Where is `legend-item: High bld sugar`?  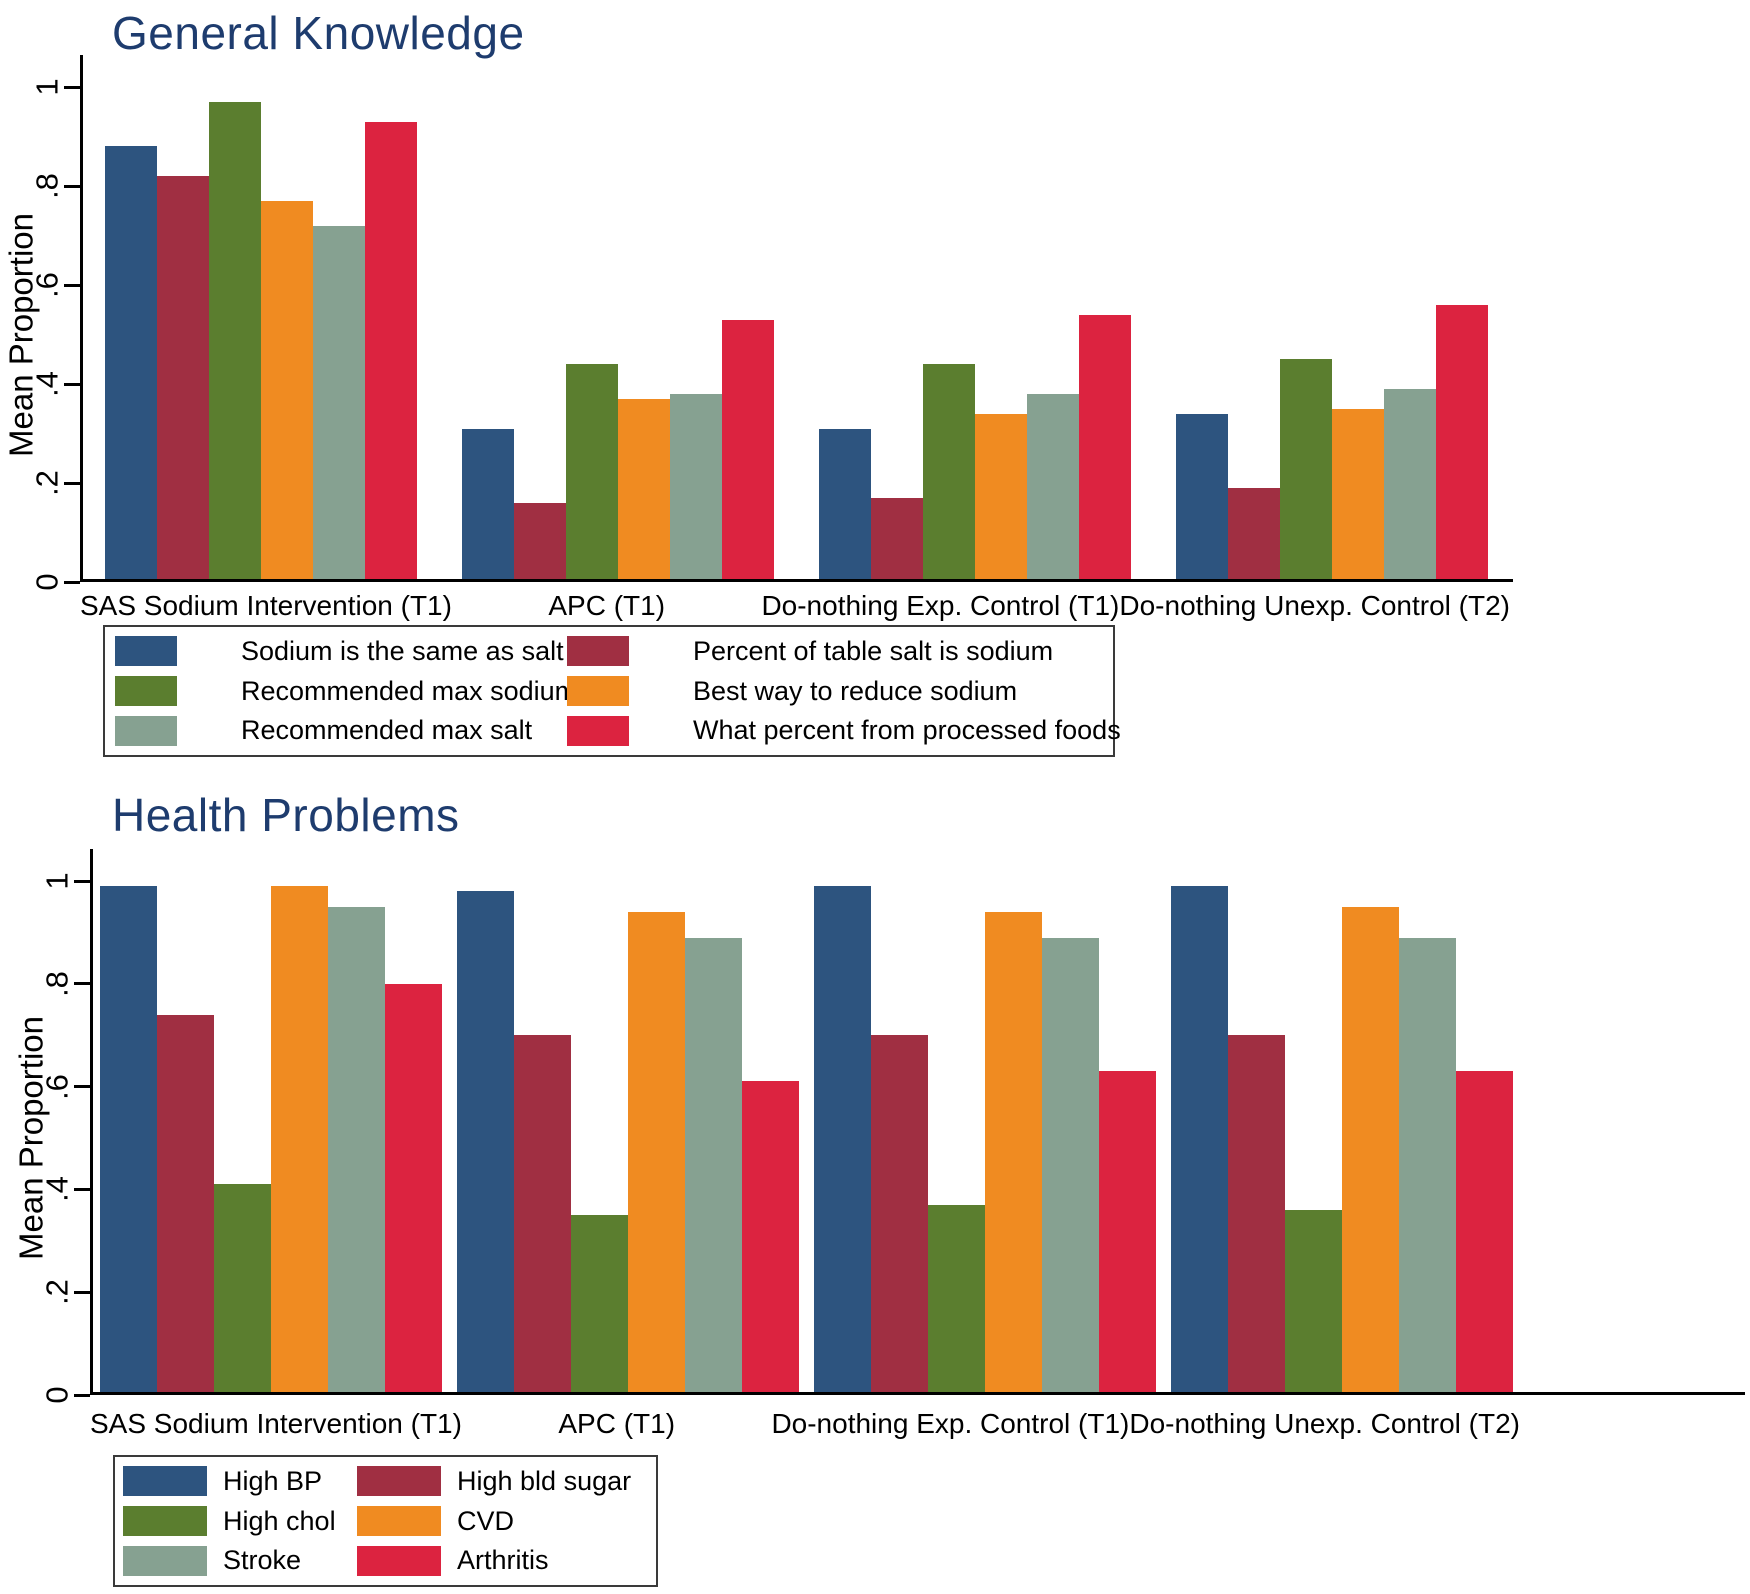
legend-item: High bld sugar is located at coordinates (506, 1481).